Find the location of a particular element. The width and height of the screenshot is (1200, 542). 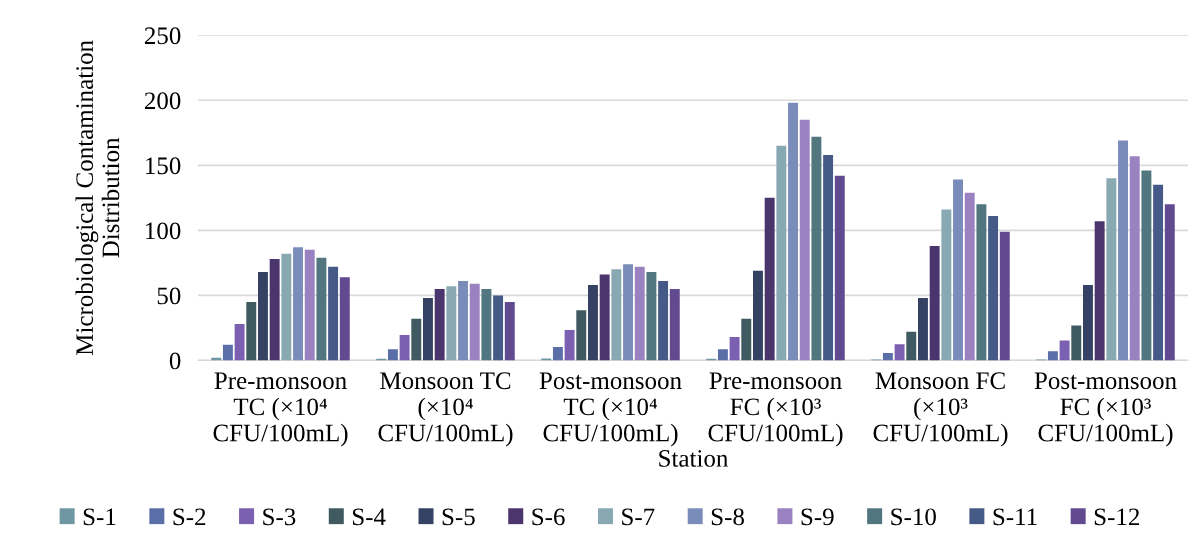

y-tick-label: 200 is located at coordinates (162, 101).